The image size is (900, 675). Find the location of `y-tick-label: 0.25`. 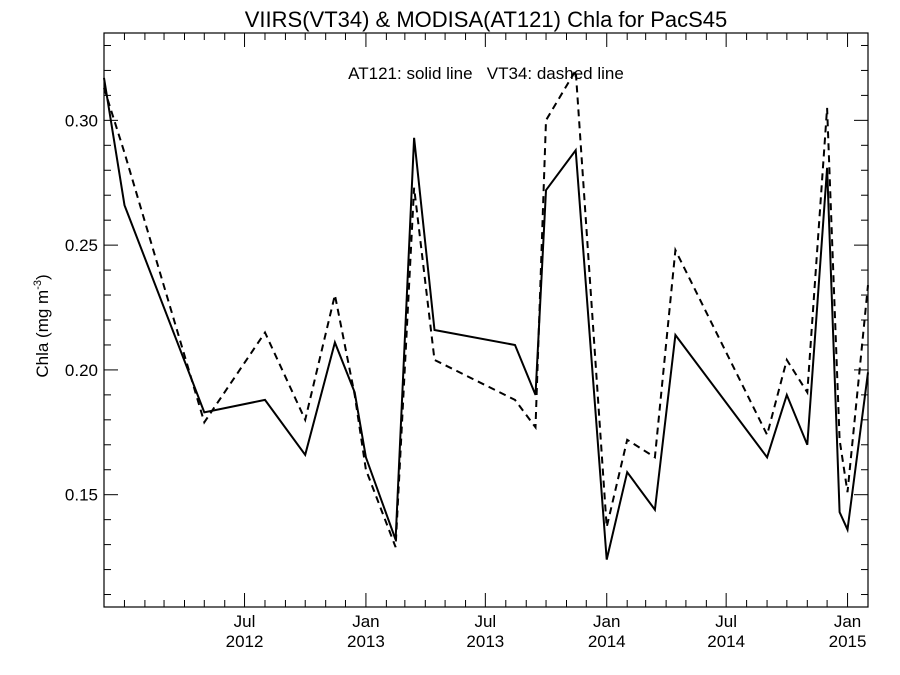

y-tick-label: 0.25 is located at coordinates (81, 245).